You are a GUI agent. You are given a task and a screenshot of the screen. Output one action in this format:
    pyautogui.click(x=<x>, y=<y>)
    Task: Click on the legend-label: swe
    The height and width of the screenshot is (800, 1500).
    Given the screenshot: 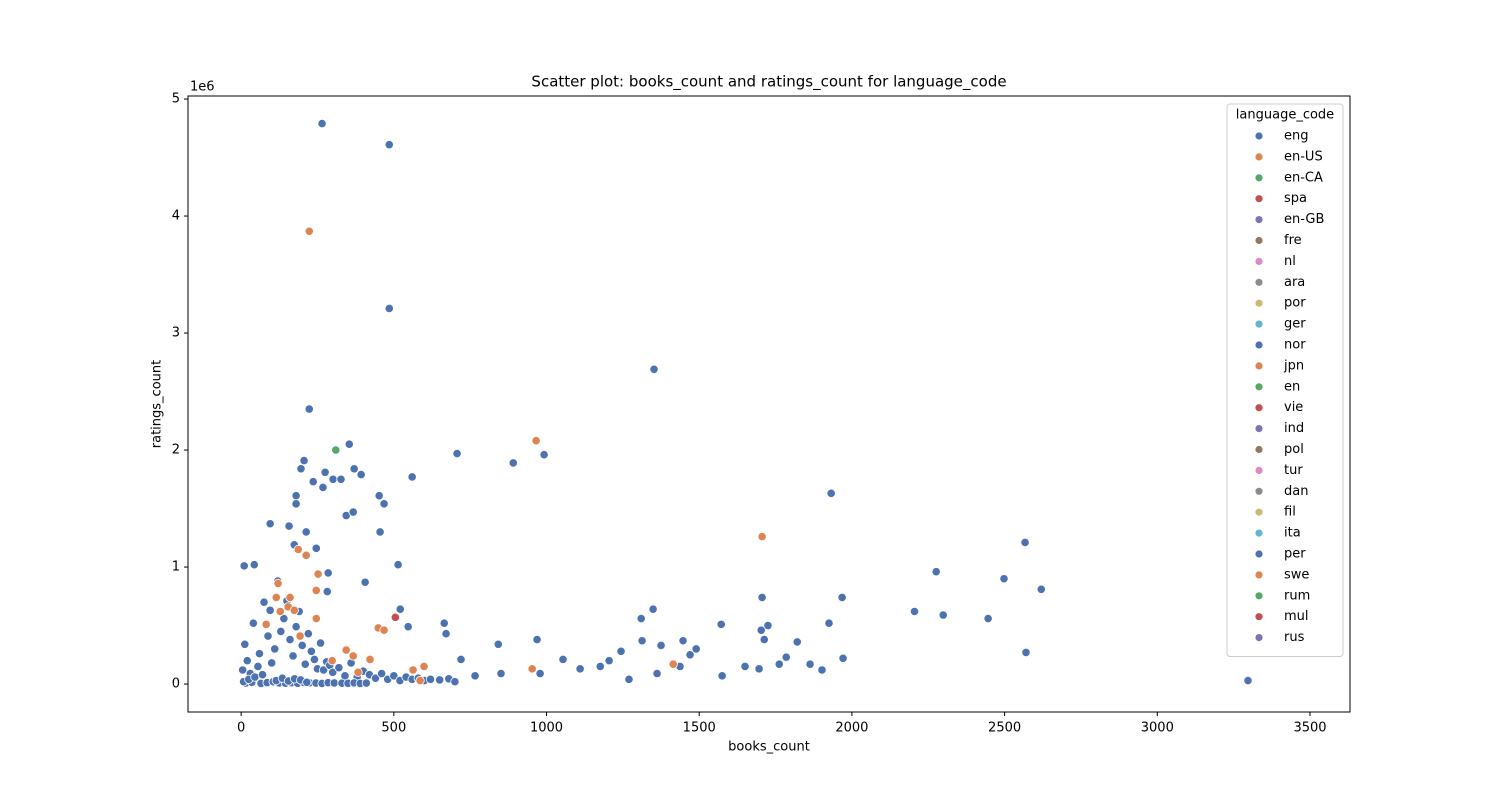 What is the action you would take?
    pyautogui.click(x=1296, y=574)
    